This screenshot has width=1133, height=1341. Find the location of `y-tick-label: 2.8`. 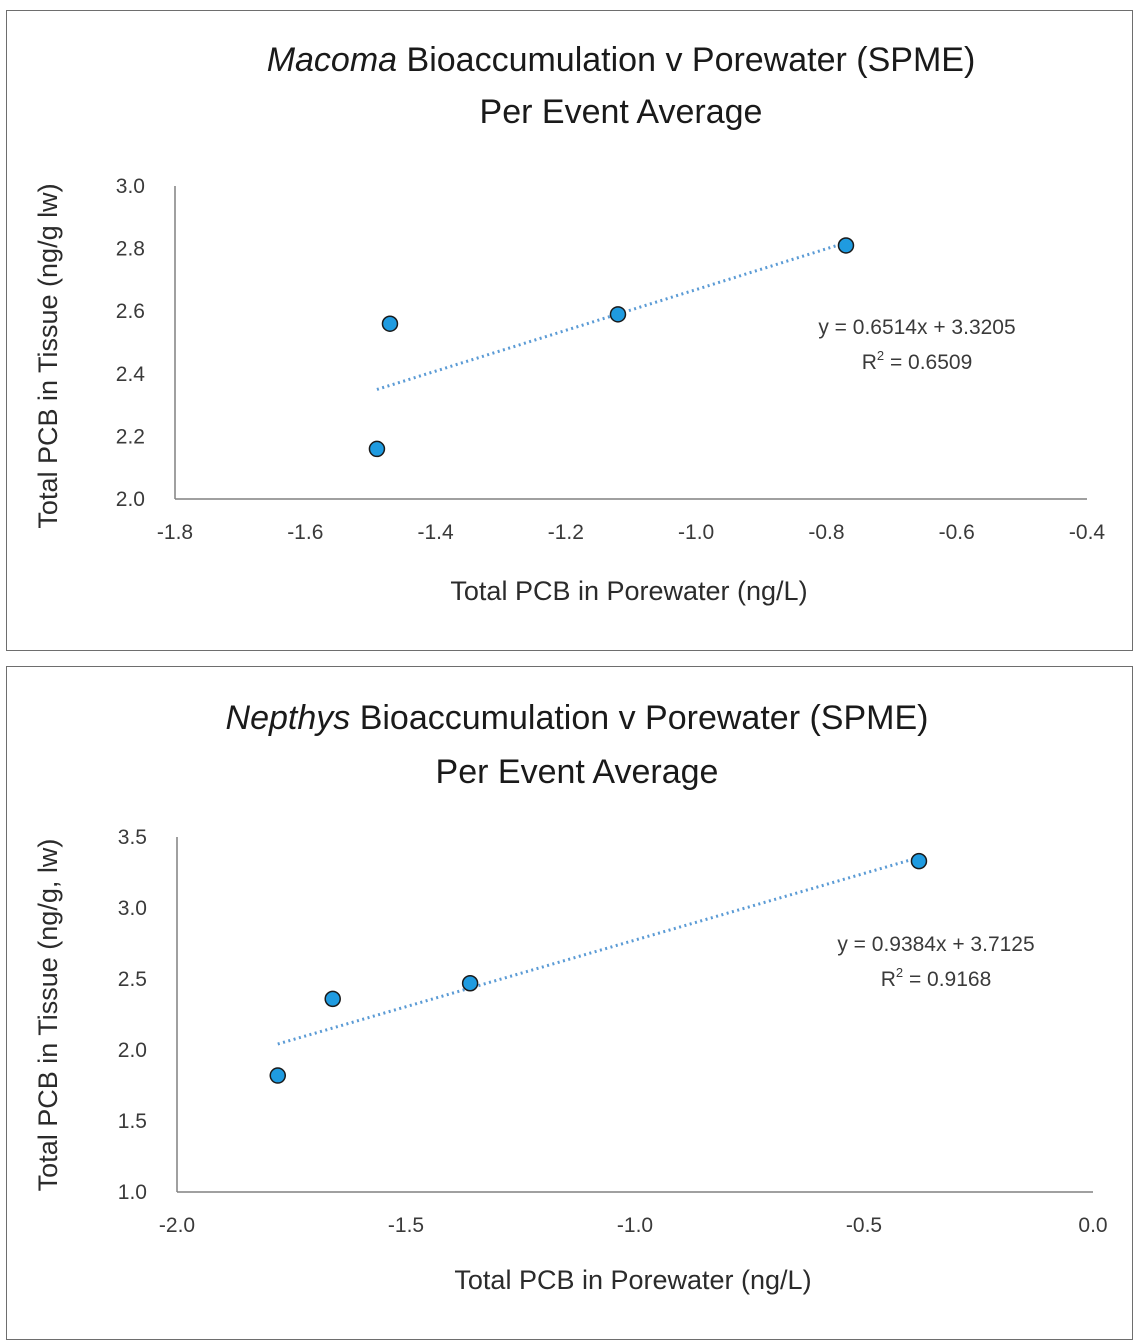

y-tick-label: 2.8 is located at coordinates (130, 249).